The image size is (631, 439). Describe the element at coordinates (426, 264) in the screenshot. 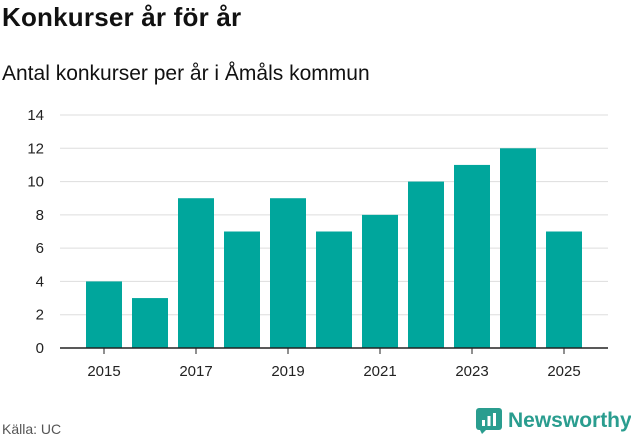

I see `bar-2022` at that location.